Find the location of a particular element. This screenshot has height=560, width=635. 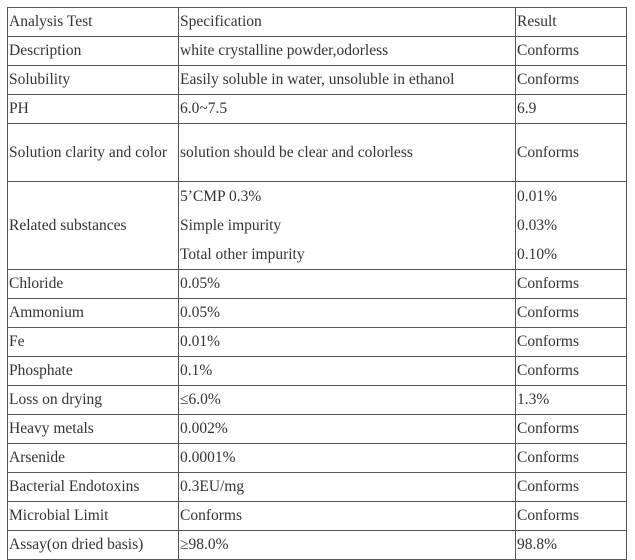

table-row: Phosphate 0.1% Conforms is located at coordinates (317, 371).